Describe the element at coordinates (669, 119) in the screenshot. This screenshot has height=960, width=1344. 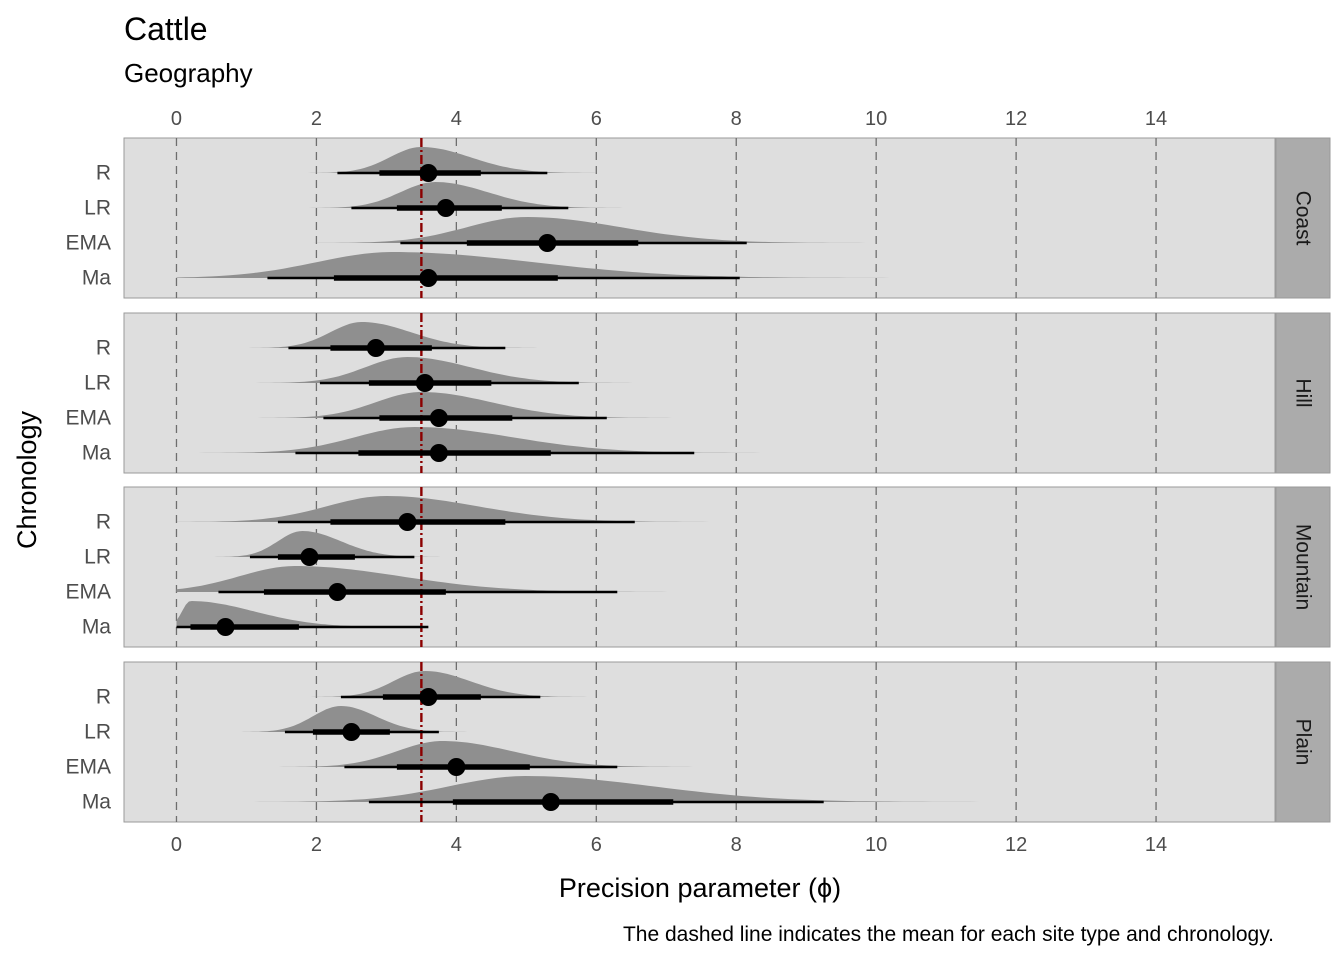
I see `top-axis: 0 2 4 6 8 10 12 14` at that location.